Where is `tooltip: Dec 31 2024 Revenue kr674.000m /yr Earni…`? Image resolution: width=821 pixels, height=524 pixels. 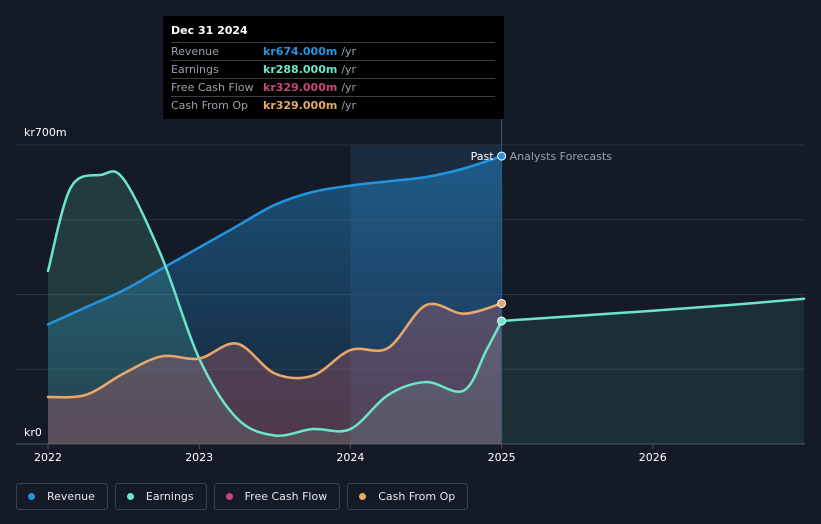 tooltip: Dec 31 2024 Revenue kr674.000m /yr Earni… is located at coordinates (333, 67).